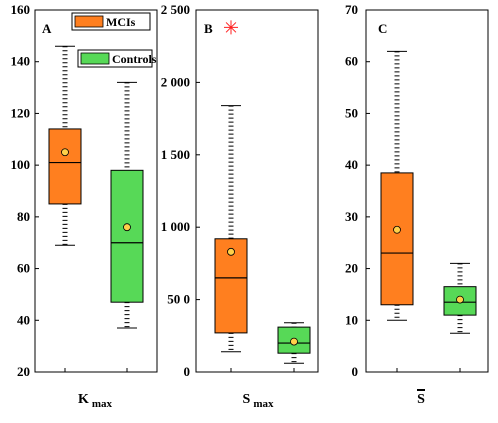  What do you see at coordinates (351, 216) in the screenshot?
I see `y-tick-label: 30` at bounding box center [351, 216].